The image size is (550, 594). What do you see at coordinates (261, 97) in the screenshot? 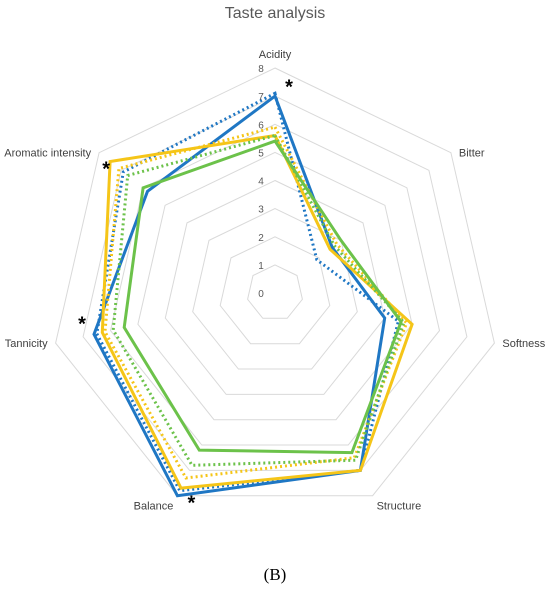
I see `tick-label-7: 7` at bounding box center [261, 97].